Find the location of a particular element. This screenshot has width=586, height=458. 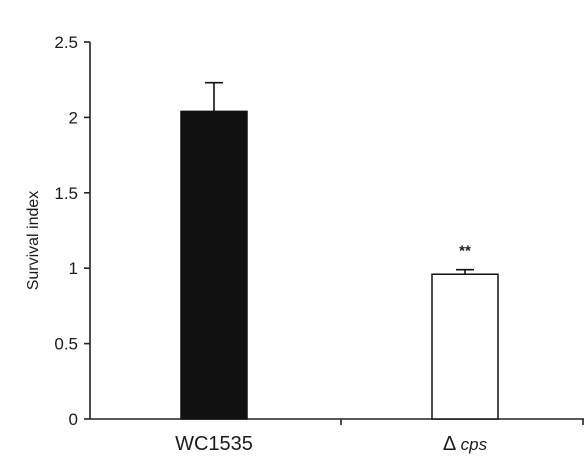

x-category-label: WC1535 is located at coordinates (214, 444).